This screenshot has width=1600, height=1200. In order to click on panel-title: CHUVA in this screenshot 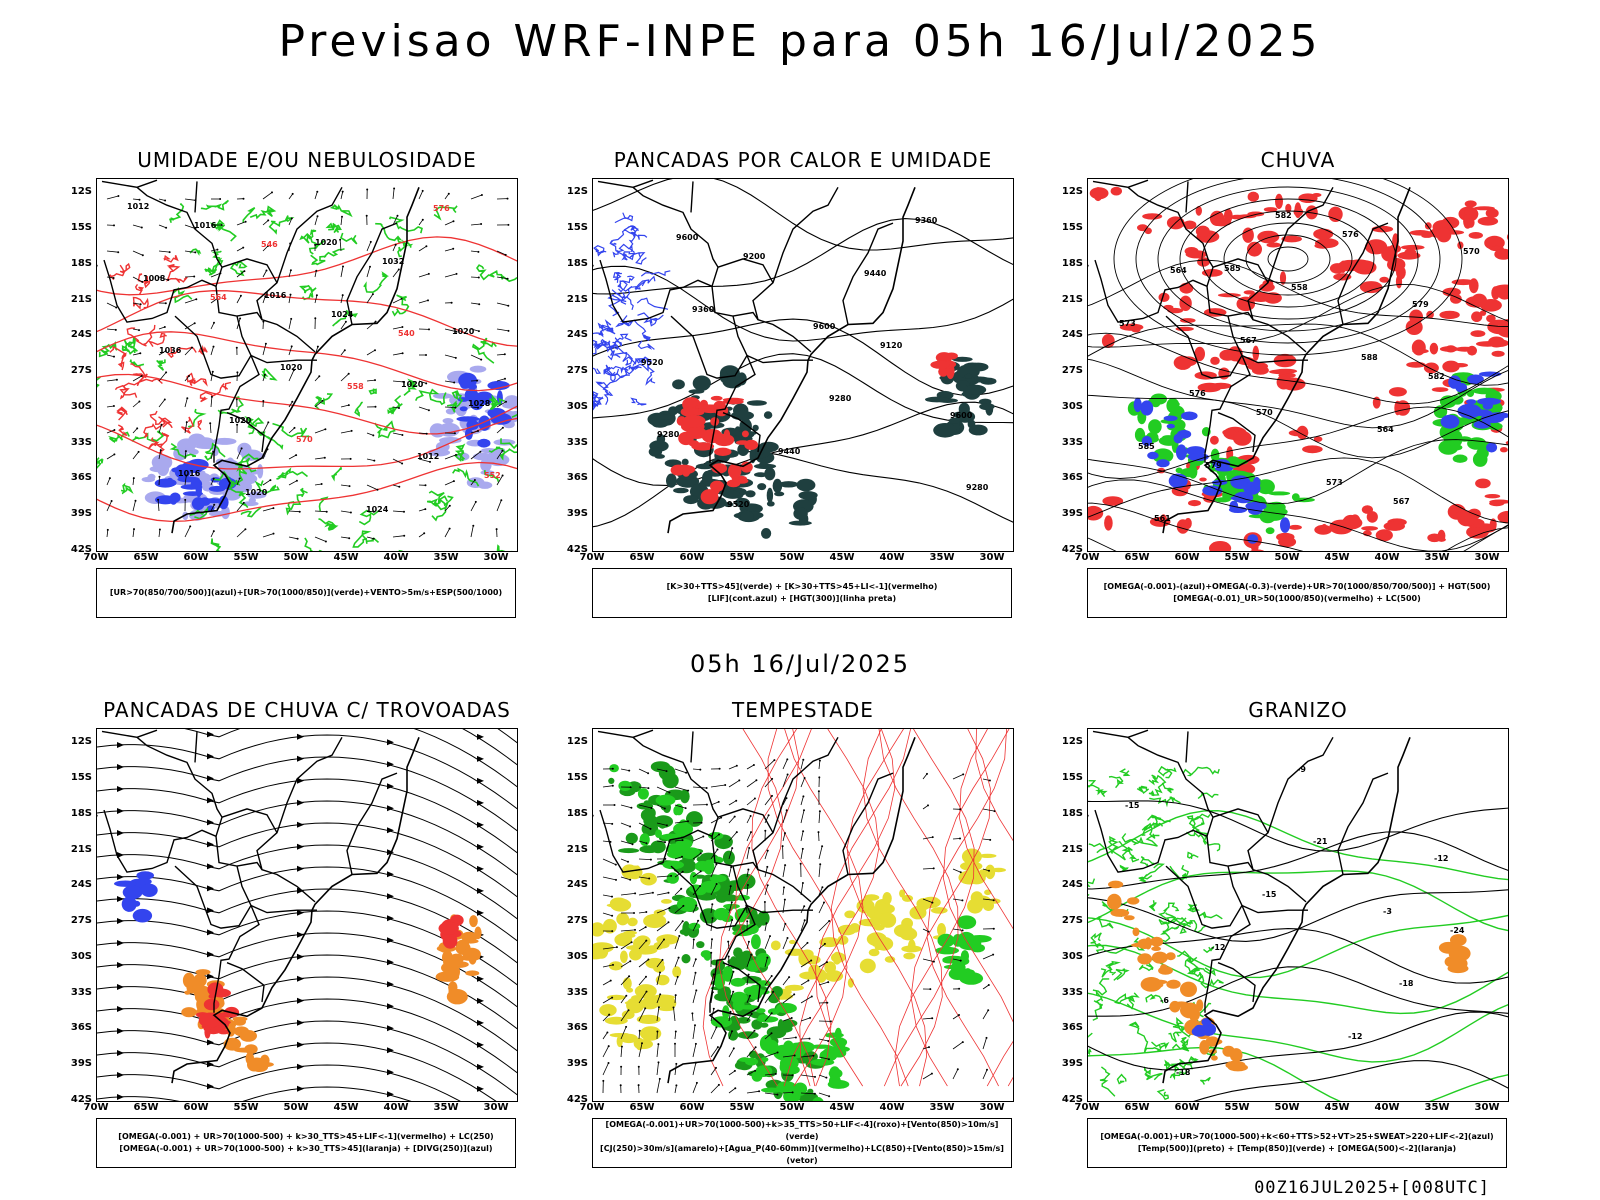, I will do `click(1298, 160)`.